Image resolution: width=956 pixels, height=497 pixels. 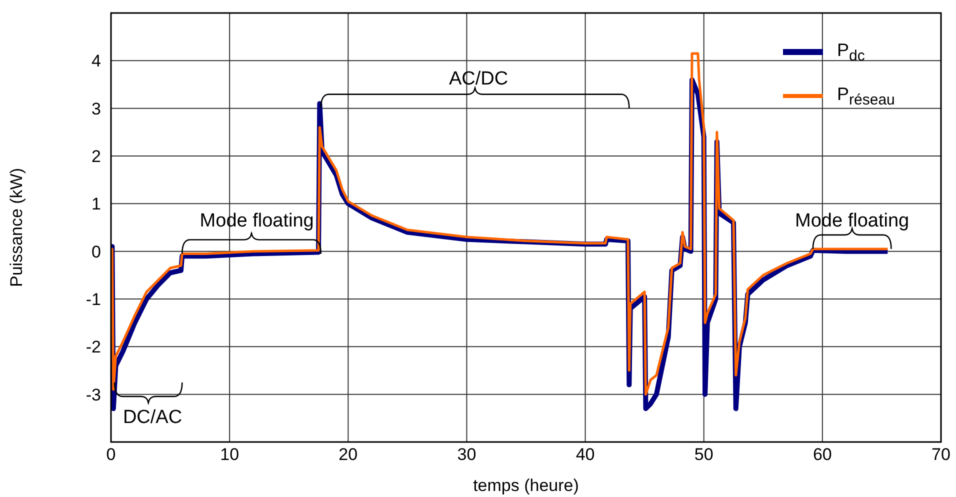 I want to click on legend-label: P$_{dc}$, so click(x=851, y=52).